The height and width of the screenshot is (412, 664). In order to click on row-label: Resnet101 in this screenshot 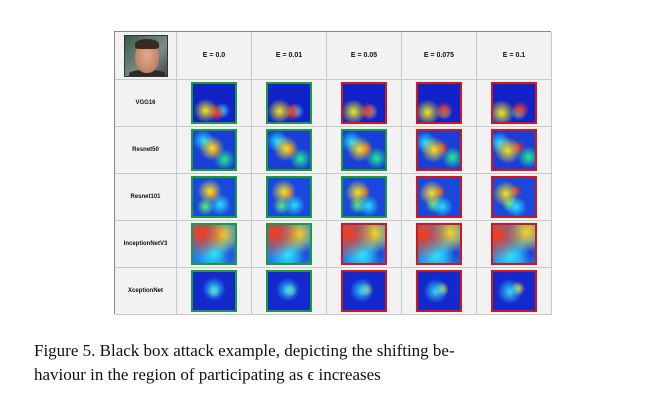, I will do `click(146, 197)`.